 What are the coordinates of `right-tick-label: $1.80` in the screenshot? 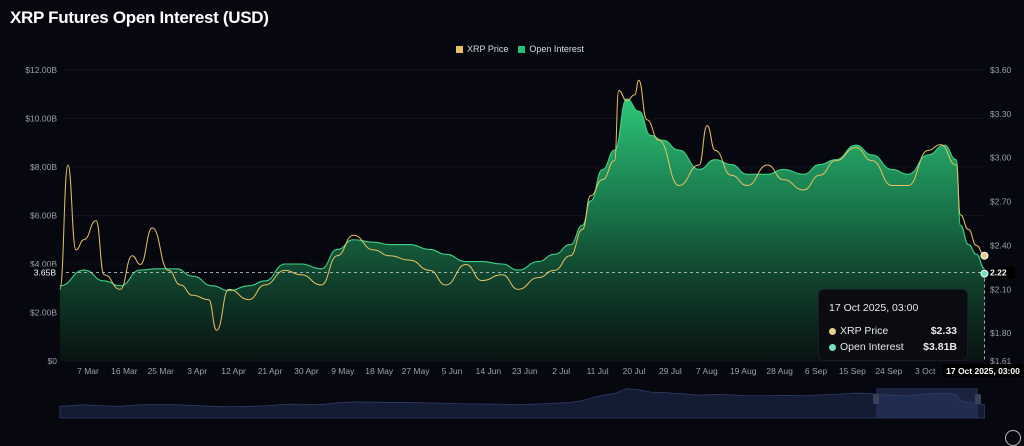 It's located at (1001, 333).